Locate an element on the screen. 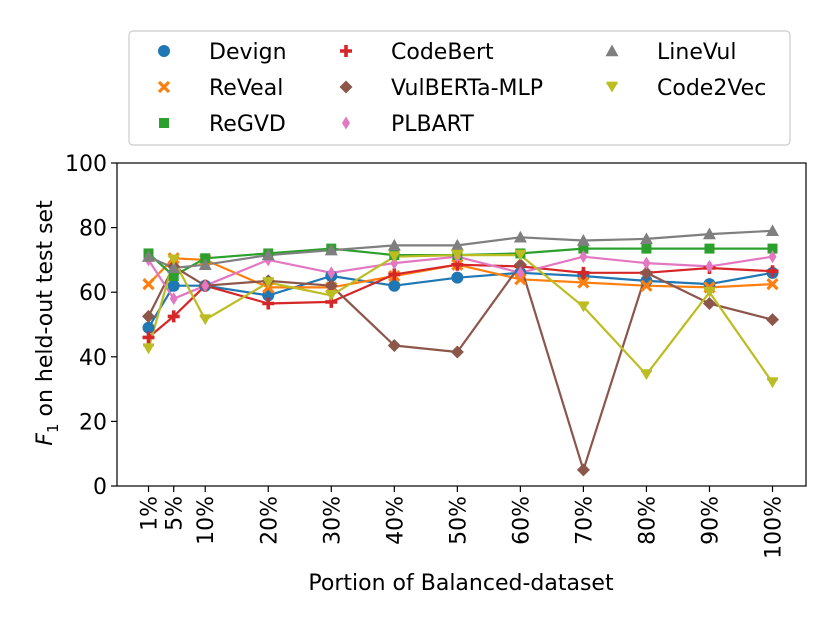  legend-label-vulberta-mlp: VulBERTa-MLP is located at coordinates (467, 88).